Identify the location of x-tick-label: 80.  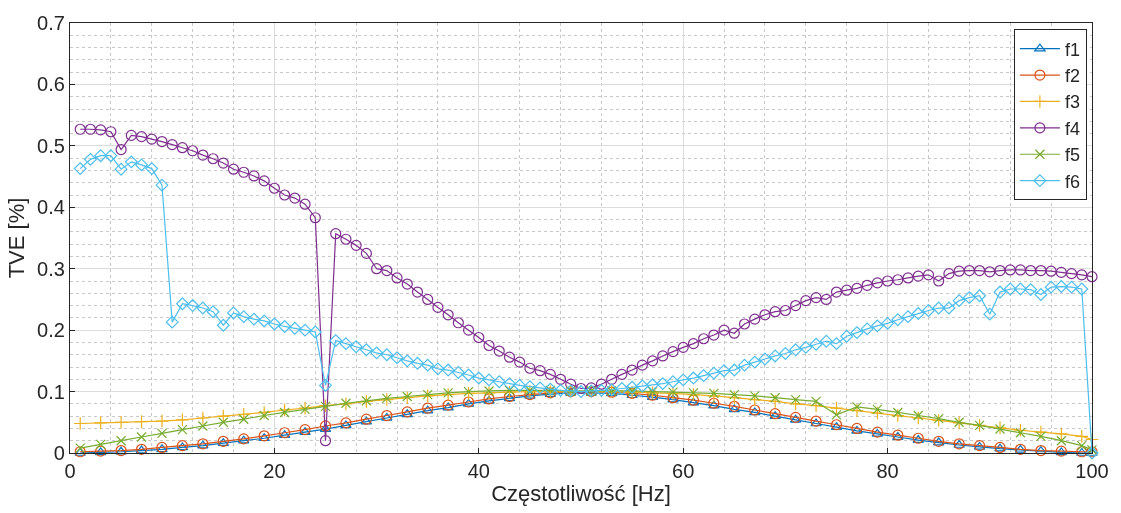
(887, 471).